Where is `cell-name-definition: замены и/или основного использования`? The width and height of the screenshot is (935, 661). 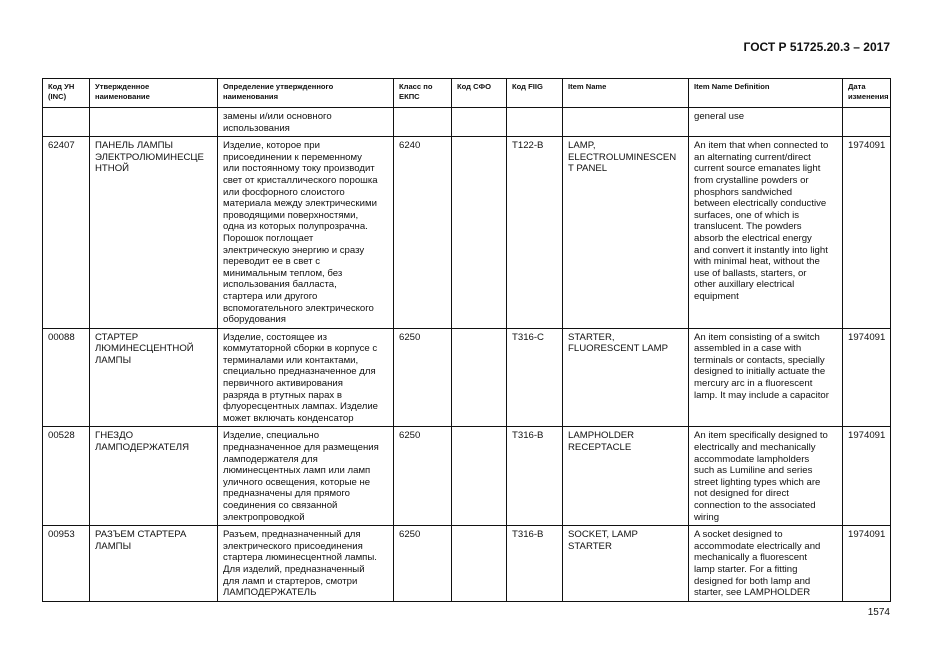 cell-name-definition: замены и/или основного использования is located at coordinates (305, 122).